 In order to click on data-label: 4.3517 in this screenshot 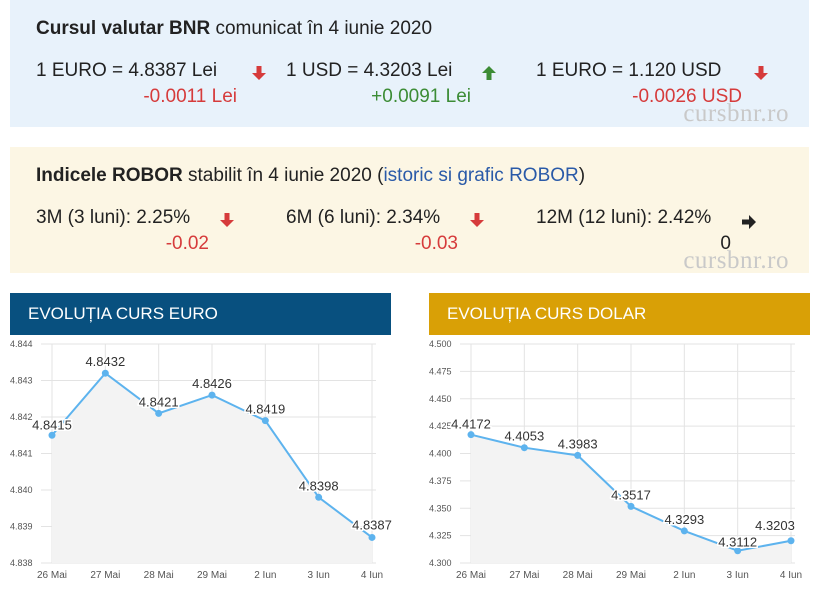, I will do `click(631, 494)`.